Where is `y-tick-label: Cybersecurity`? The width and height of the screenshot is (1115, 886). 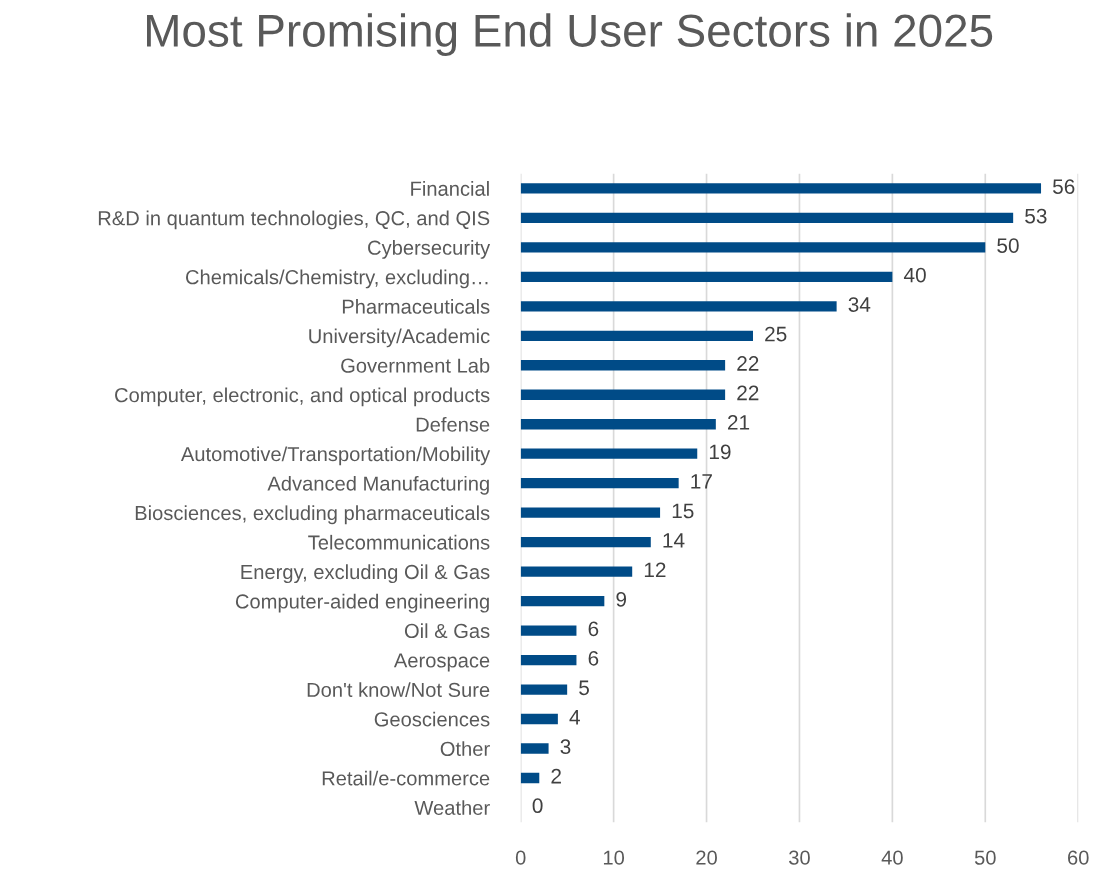 y-tick-label: Cybersecurity is located at coordinates (429, 249).